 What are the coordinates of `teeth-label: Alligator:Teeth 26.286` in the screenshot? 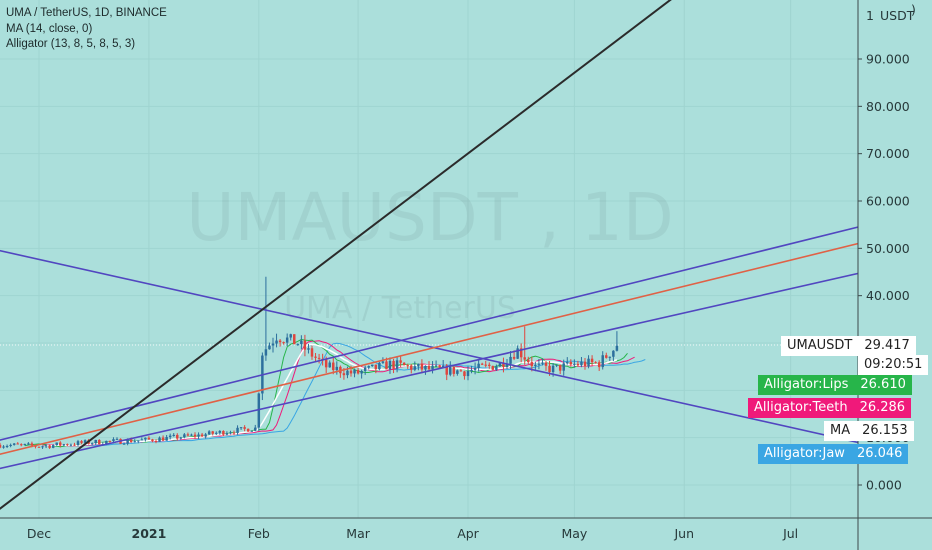 It's located at (830, 408).